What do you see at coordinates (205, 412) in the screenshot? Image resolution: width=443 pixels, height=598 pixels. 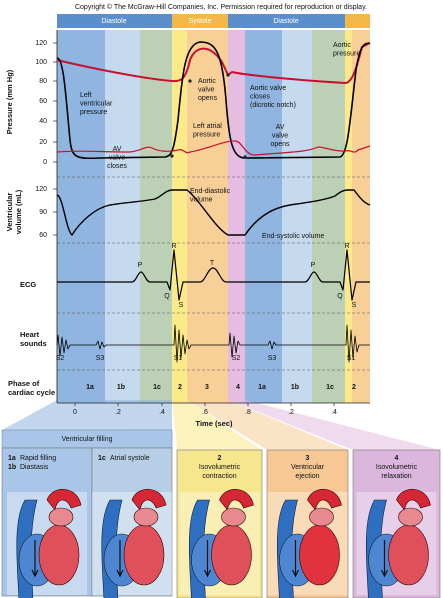 I see `x-tick-label: .6` at bounding box center [205, 412].